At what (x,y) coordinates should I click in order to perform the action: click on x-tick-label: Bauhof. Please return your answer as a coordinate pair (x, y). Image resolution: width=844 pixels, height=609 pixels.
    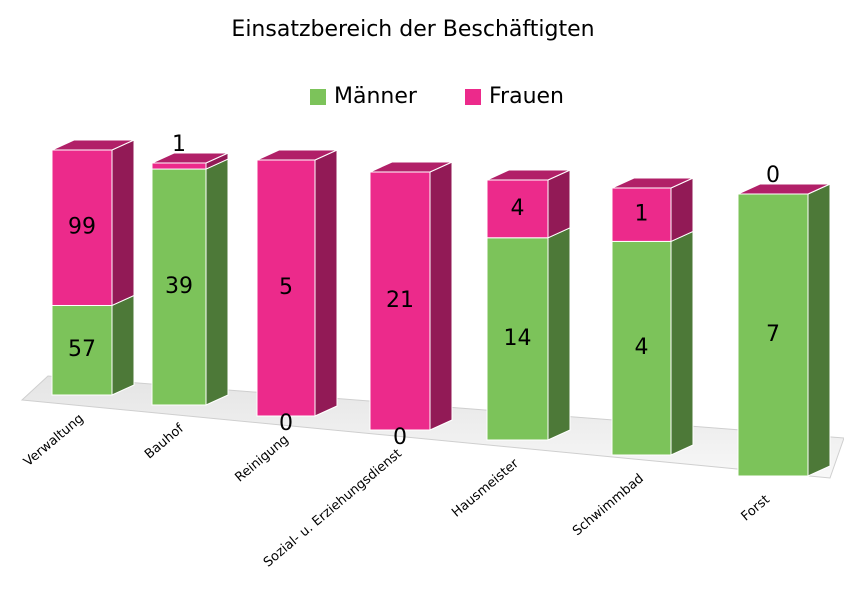
    Looking at the image, I should click on (164, 441).